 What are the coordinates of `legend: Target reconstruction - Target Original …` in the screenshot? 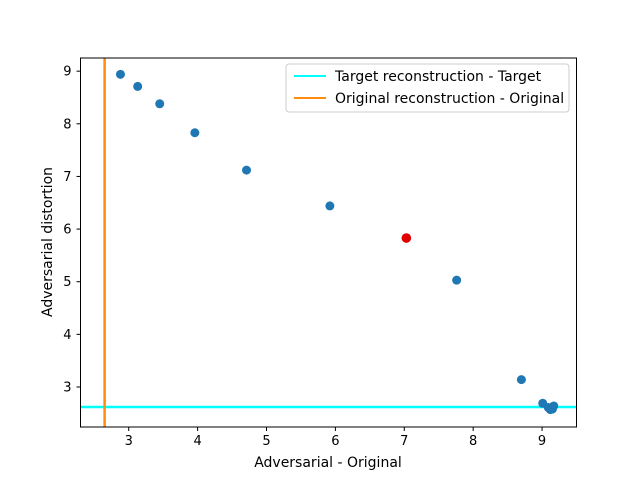 It's located at (427, 88).